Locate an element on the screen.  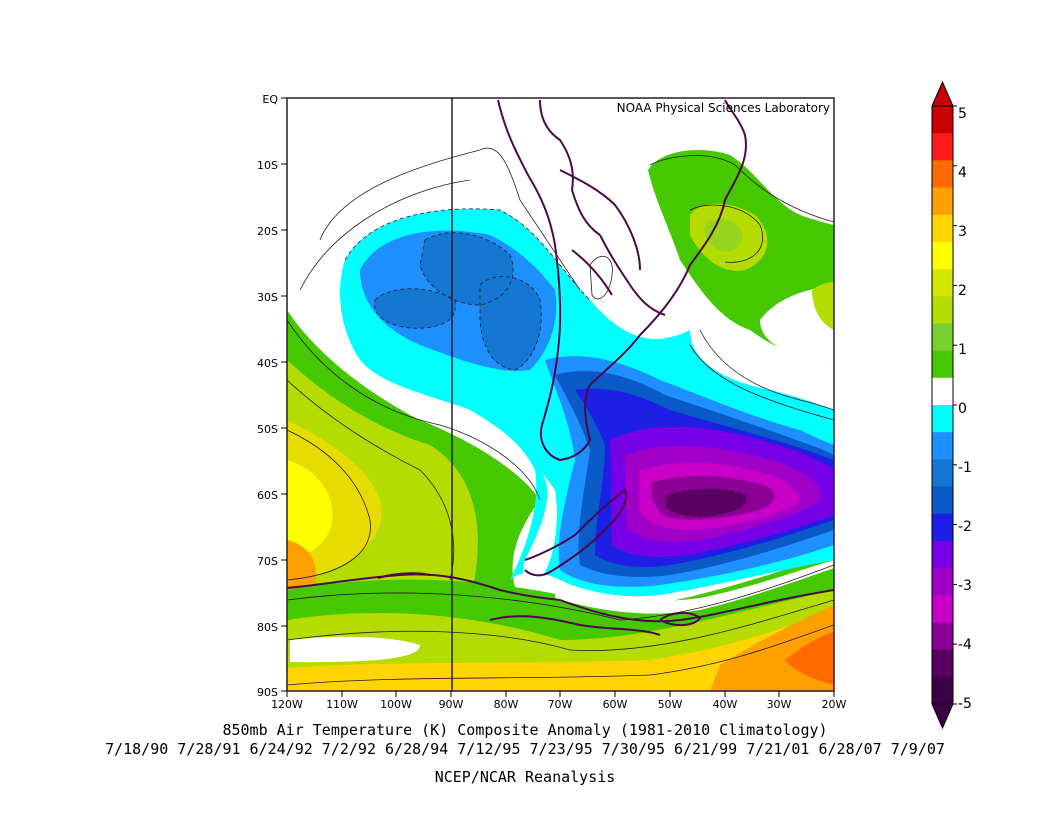
data-source: NCEP/NCAR Reanalysis is located at coordinates (525, 777).